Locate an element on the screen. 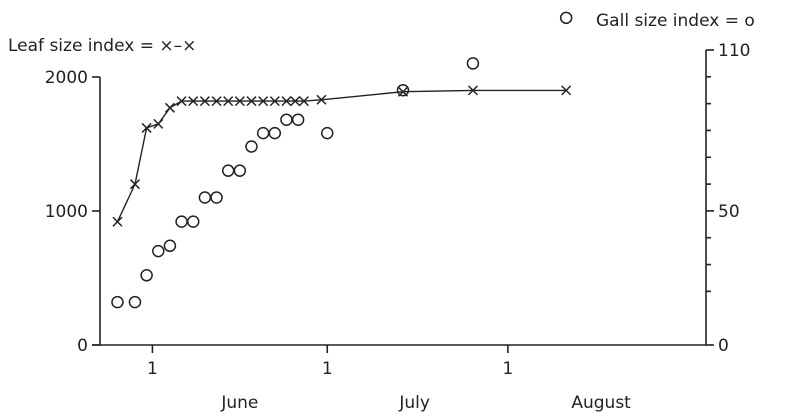 The height and width of the screenshot is (418, 804). month-label: July is located at coordinates (414, 403).